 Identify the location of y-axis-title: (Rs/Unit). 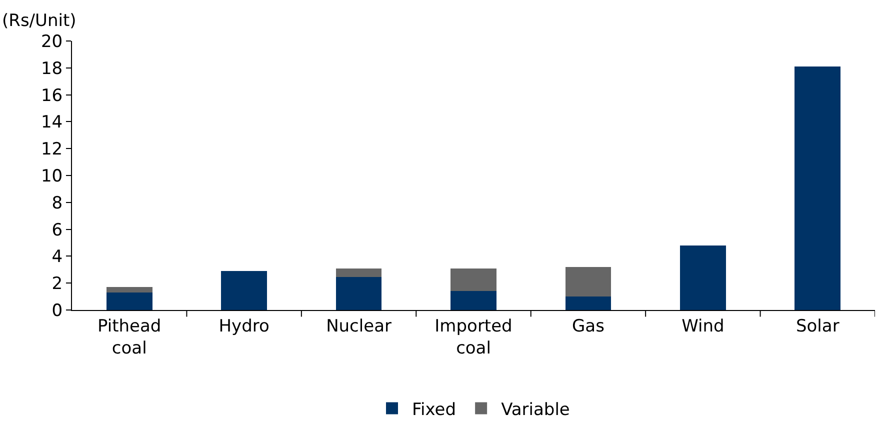
(39, 21).